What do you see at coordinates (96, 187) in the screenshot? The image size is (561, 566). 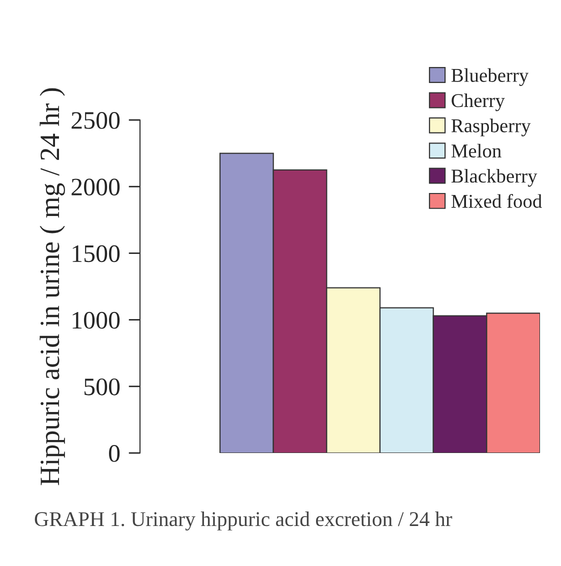 I see `y-tick-label: 2000` at bounding box center [96, 187].